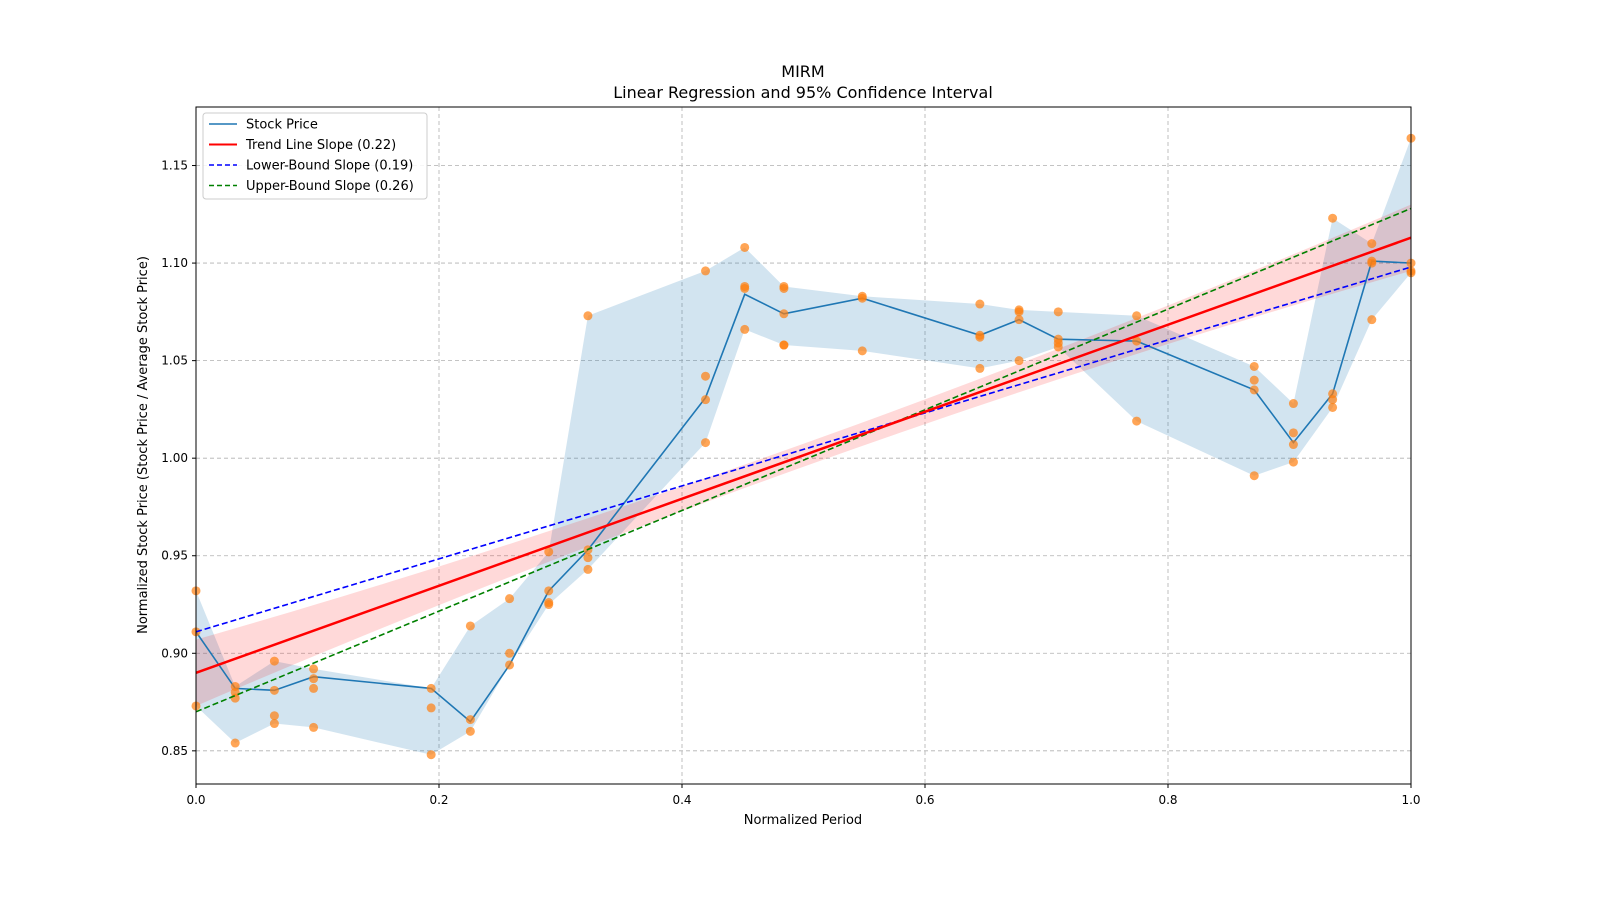 This screenshot has width=1600, height=904. What do you see at coordinates (282, 125) in the screenshot?
I see `legend-stock-price-label: Stock Price` at bounding box center [282, 125].